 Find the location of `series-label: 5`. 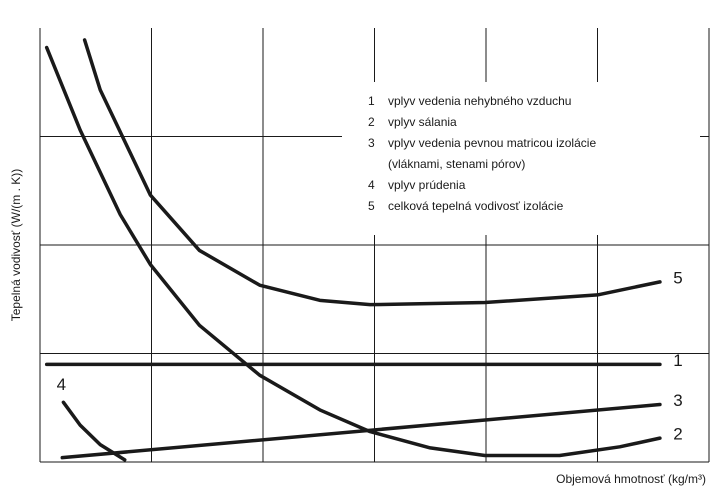

series-label: 5 is located at coordinates (677, 277).